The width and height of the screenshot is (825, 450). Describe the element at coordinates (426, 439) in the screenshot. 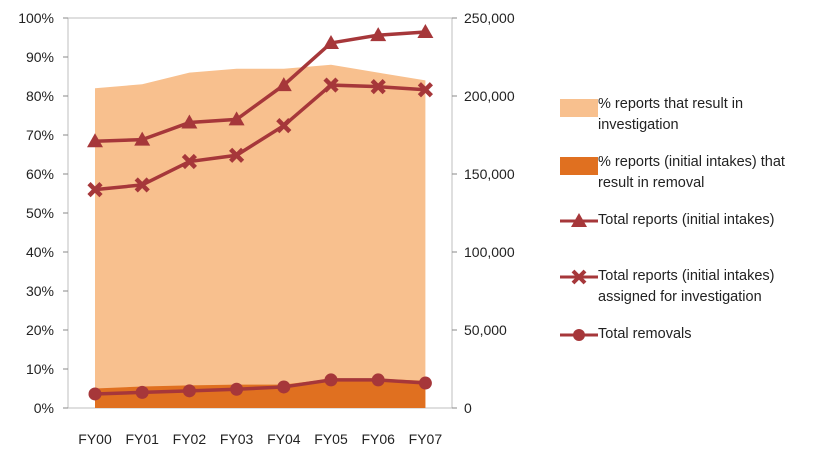

I see `x-axis-tick-label: FY07` at that location.